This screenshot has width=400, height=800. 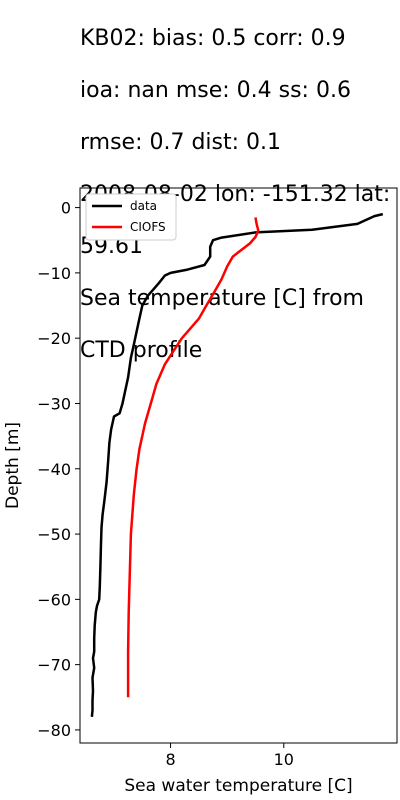 What do you see at coordinates (238, 786) in the screenshot?
I see `x-axis-label: Sea water temperature [C]` at bounding box center [238, 786].